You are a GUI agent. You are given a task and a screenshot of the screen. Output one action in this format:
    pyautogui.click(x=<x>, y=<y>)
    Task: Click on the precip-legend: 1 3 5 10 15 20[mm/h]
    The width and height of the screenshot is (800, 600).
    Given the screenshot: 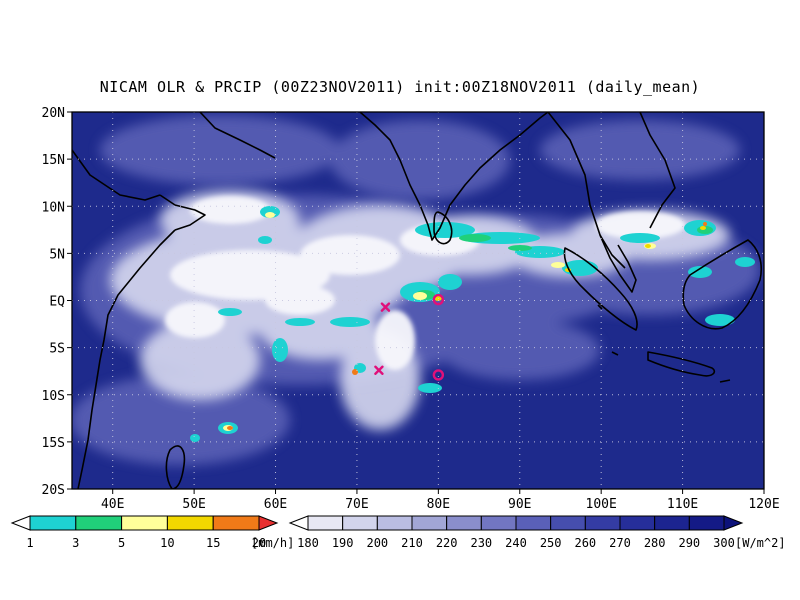 What is the action you would take?
    pyautogui.click(x=152, y=532)
    